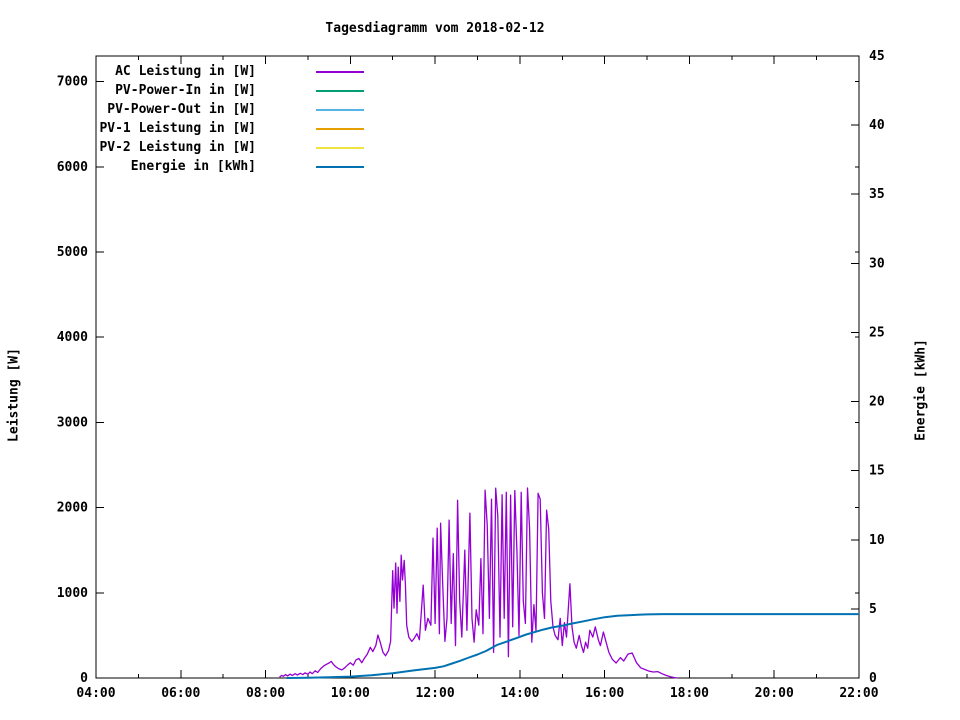 This screenshot has width=960, height=720. I want to click on y2-tick-label: 30, so click(877, 263).